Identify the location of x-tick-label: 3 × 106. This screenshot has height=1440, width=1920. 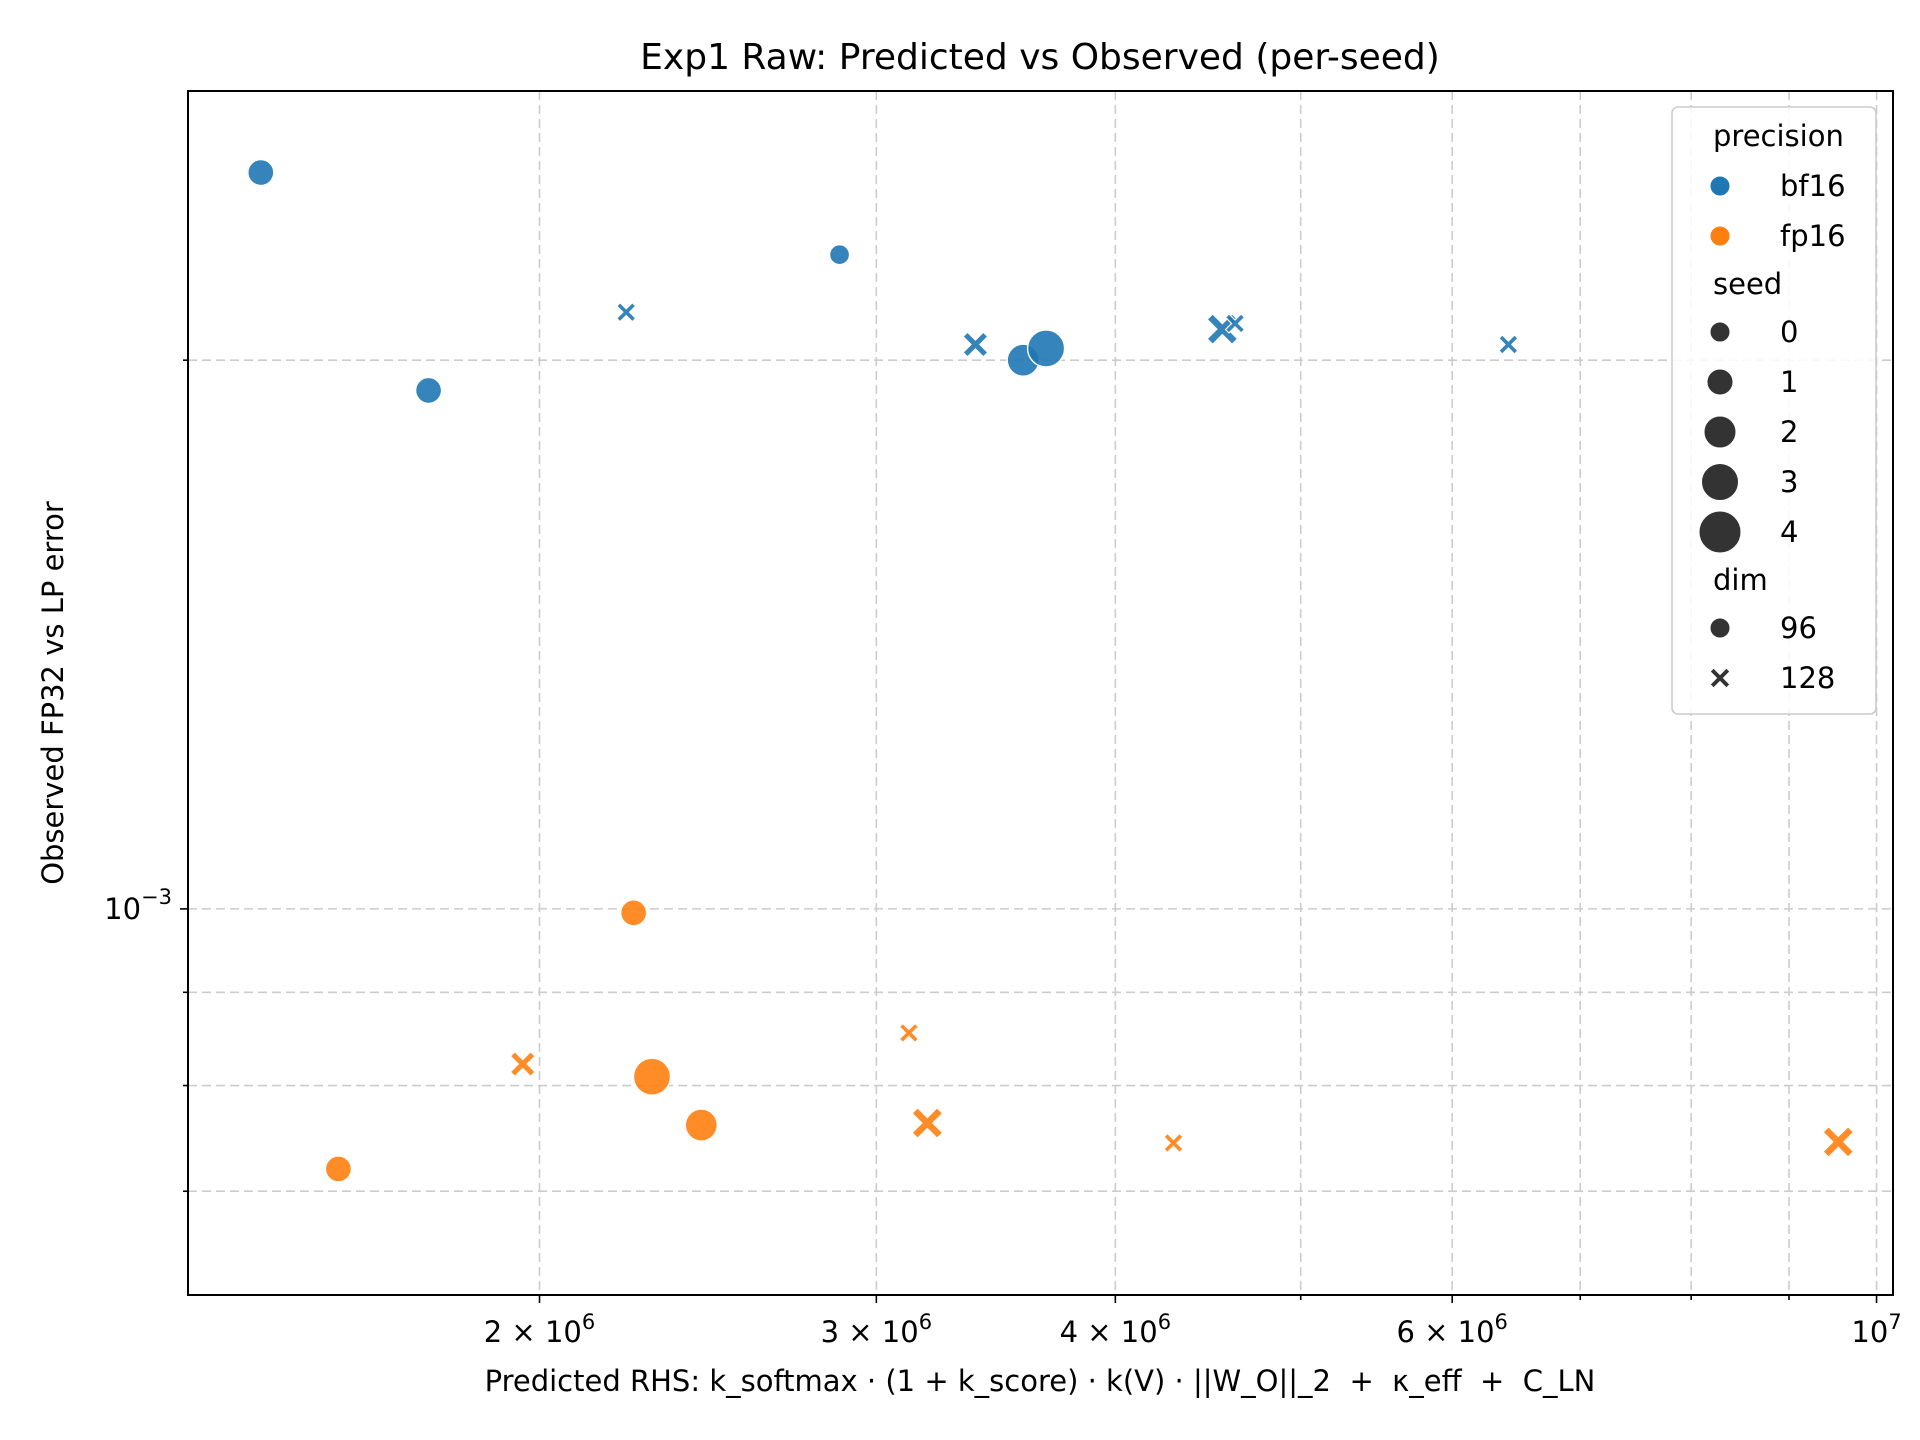
(876, 1329).